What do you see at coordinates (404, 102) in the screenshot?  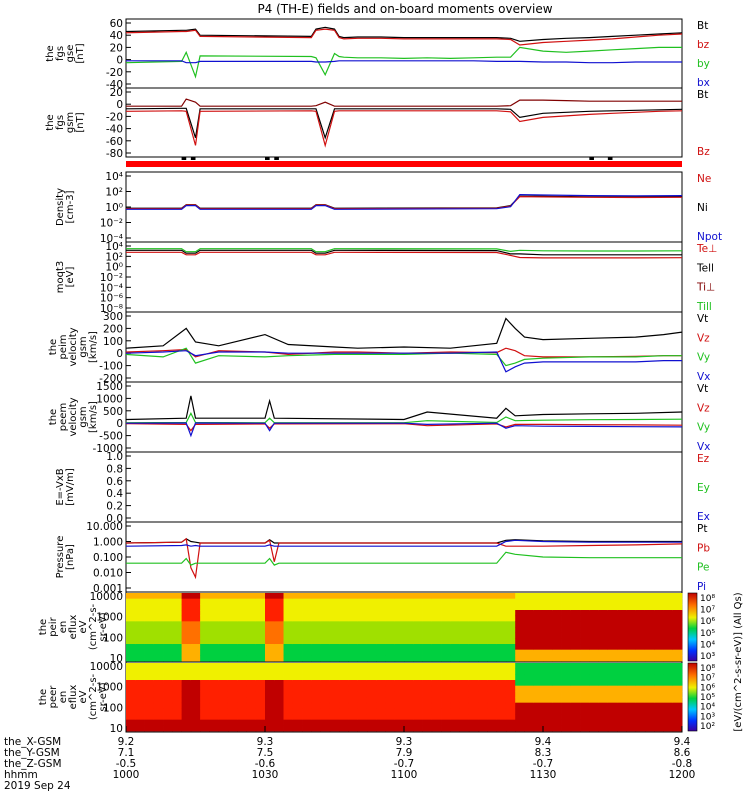 I see `series-by-line` at bounding box center [404, 102].